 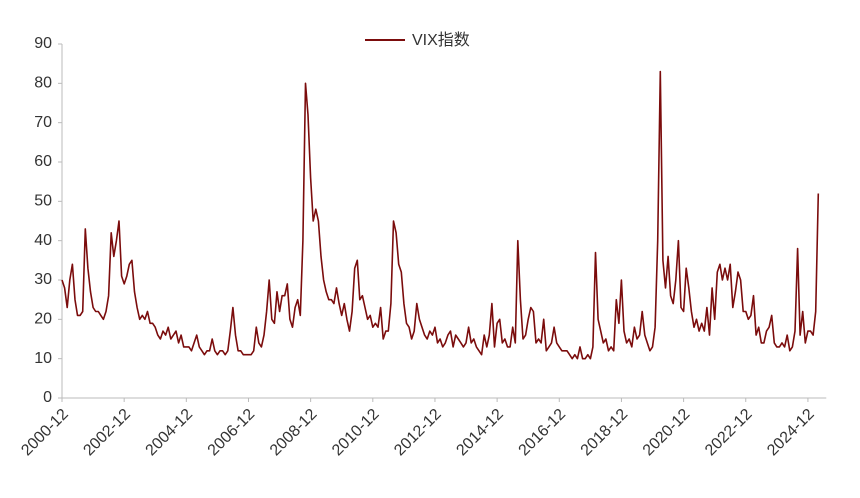 I want to click on y-tick-label: 20, so click(x=43, y=319).